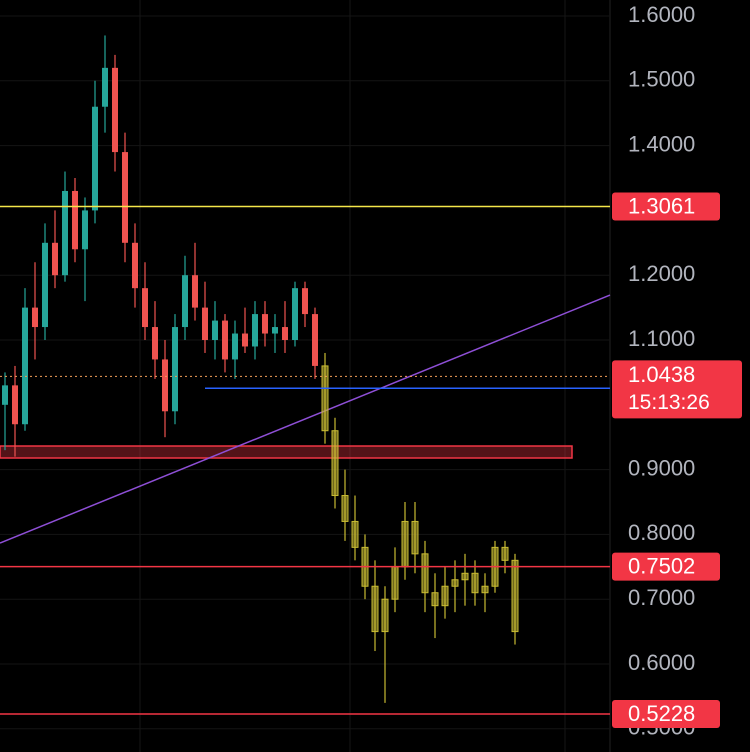 The width and height of the screenshot is (750, 752). What do you see at coordinates (661, 713) in the screenshot?
I see `price-tag-label: 0.5228` at bounding box center [661, 713].